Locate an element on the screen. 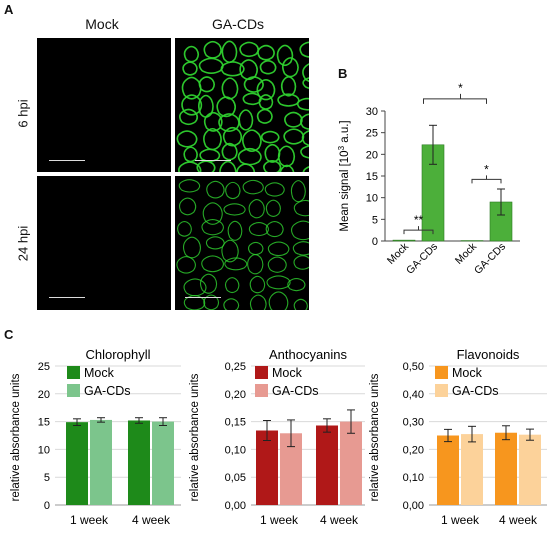 The image size is (550, 538). panel-a-letter: A is located at coordinates (9, 9).